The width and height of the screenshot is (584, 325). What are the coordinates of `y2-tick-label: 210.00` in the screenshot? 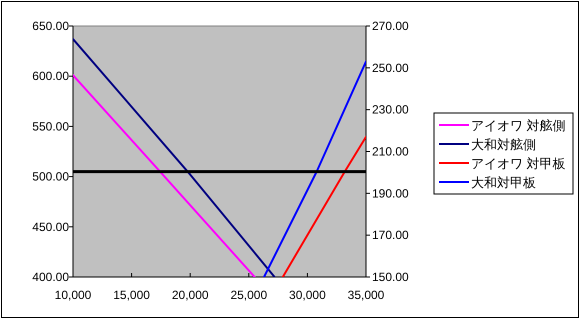 It's located at (391, 151).